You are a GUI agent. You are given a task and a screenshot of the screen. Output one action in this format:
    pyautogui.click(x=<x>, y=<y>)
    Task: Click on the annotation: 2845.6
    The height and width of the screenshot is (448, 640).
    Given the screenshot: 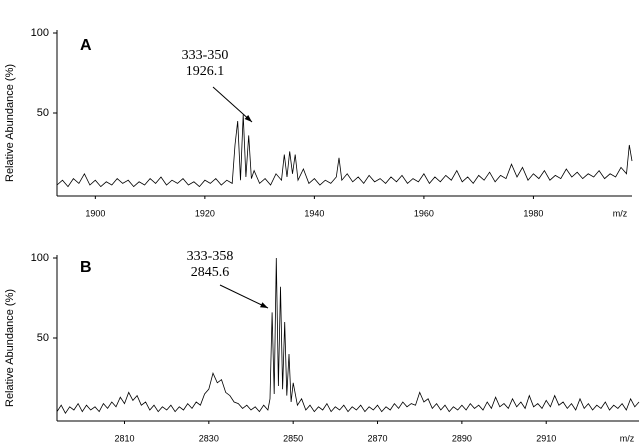 What is the action you would take?
    pyautogui.click(x=210, y=272)
    